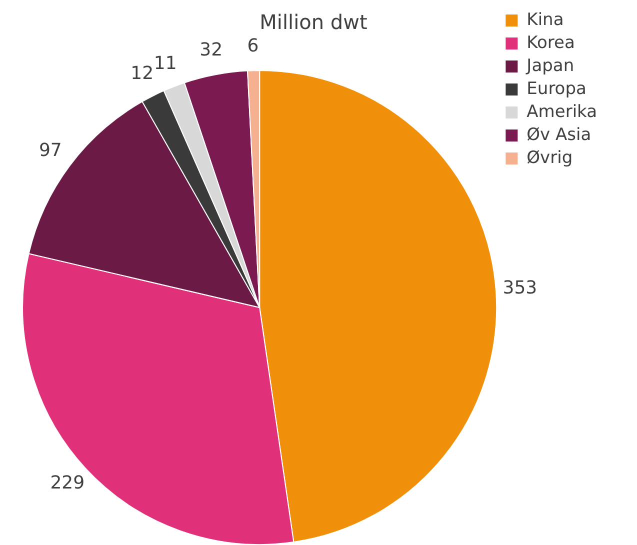  What do you see at coordinates (314, 22) in the screenshot?
I see `chart-title: Million dwt` at bounding box center [314, 22].